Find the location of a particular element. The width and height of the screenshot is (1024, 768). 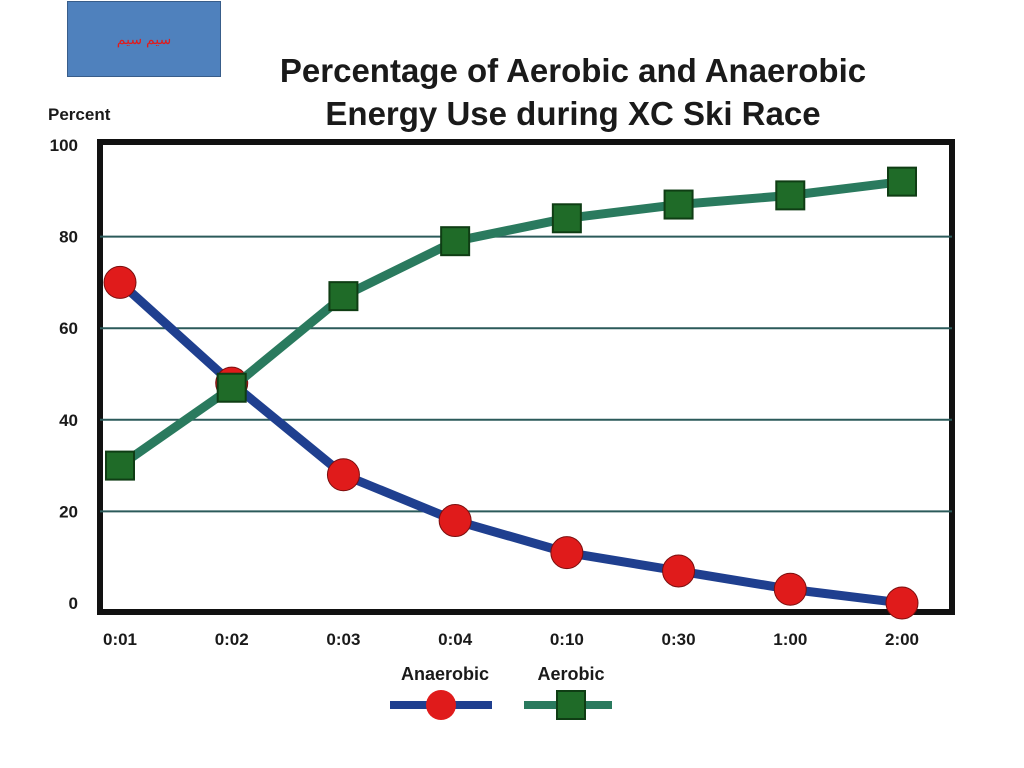

x-tick-label: 1:00 is located at coordinates (790, 639).